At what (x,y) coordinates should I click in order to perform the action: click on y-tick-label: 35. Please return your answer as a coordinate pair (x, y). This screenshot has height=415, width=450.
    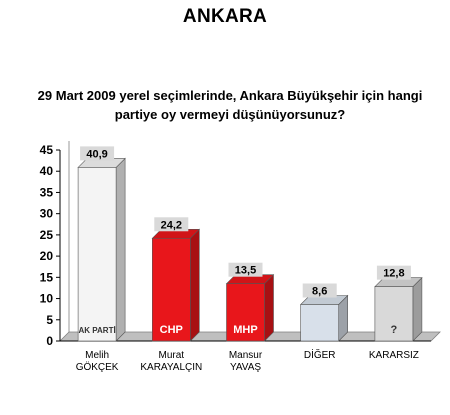
    Looking at the image, I should click on (47, 192).